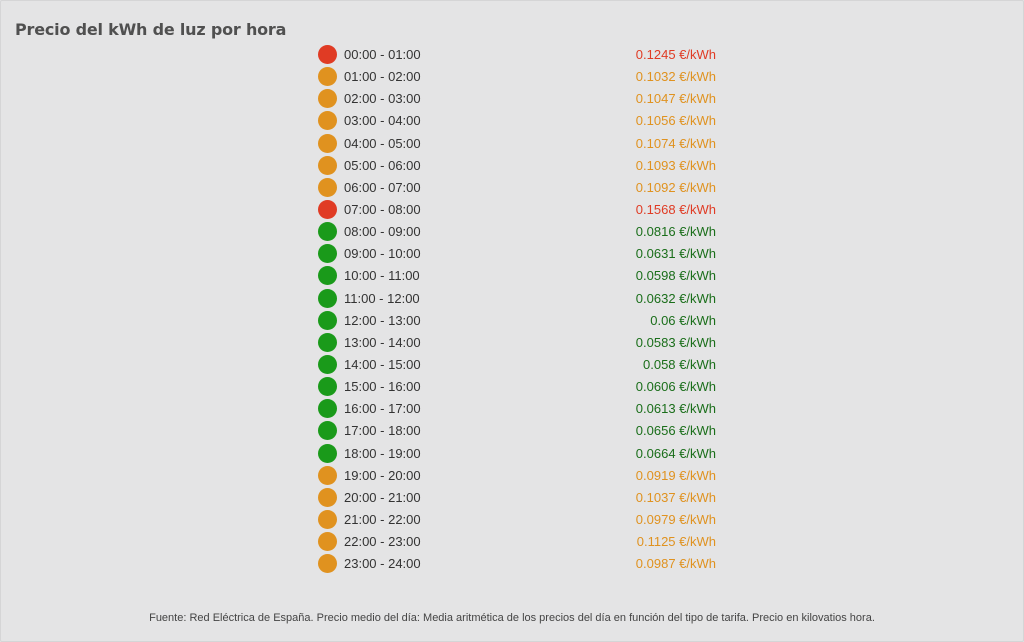 The height and width of the screenshot is (642, 1024). I want to click on hour-range: 13:00 - 14:00, so click(382, 342).